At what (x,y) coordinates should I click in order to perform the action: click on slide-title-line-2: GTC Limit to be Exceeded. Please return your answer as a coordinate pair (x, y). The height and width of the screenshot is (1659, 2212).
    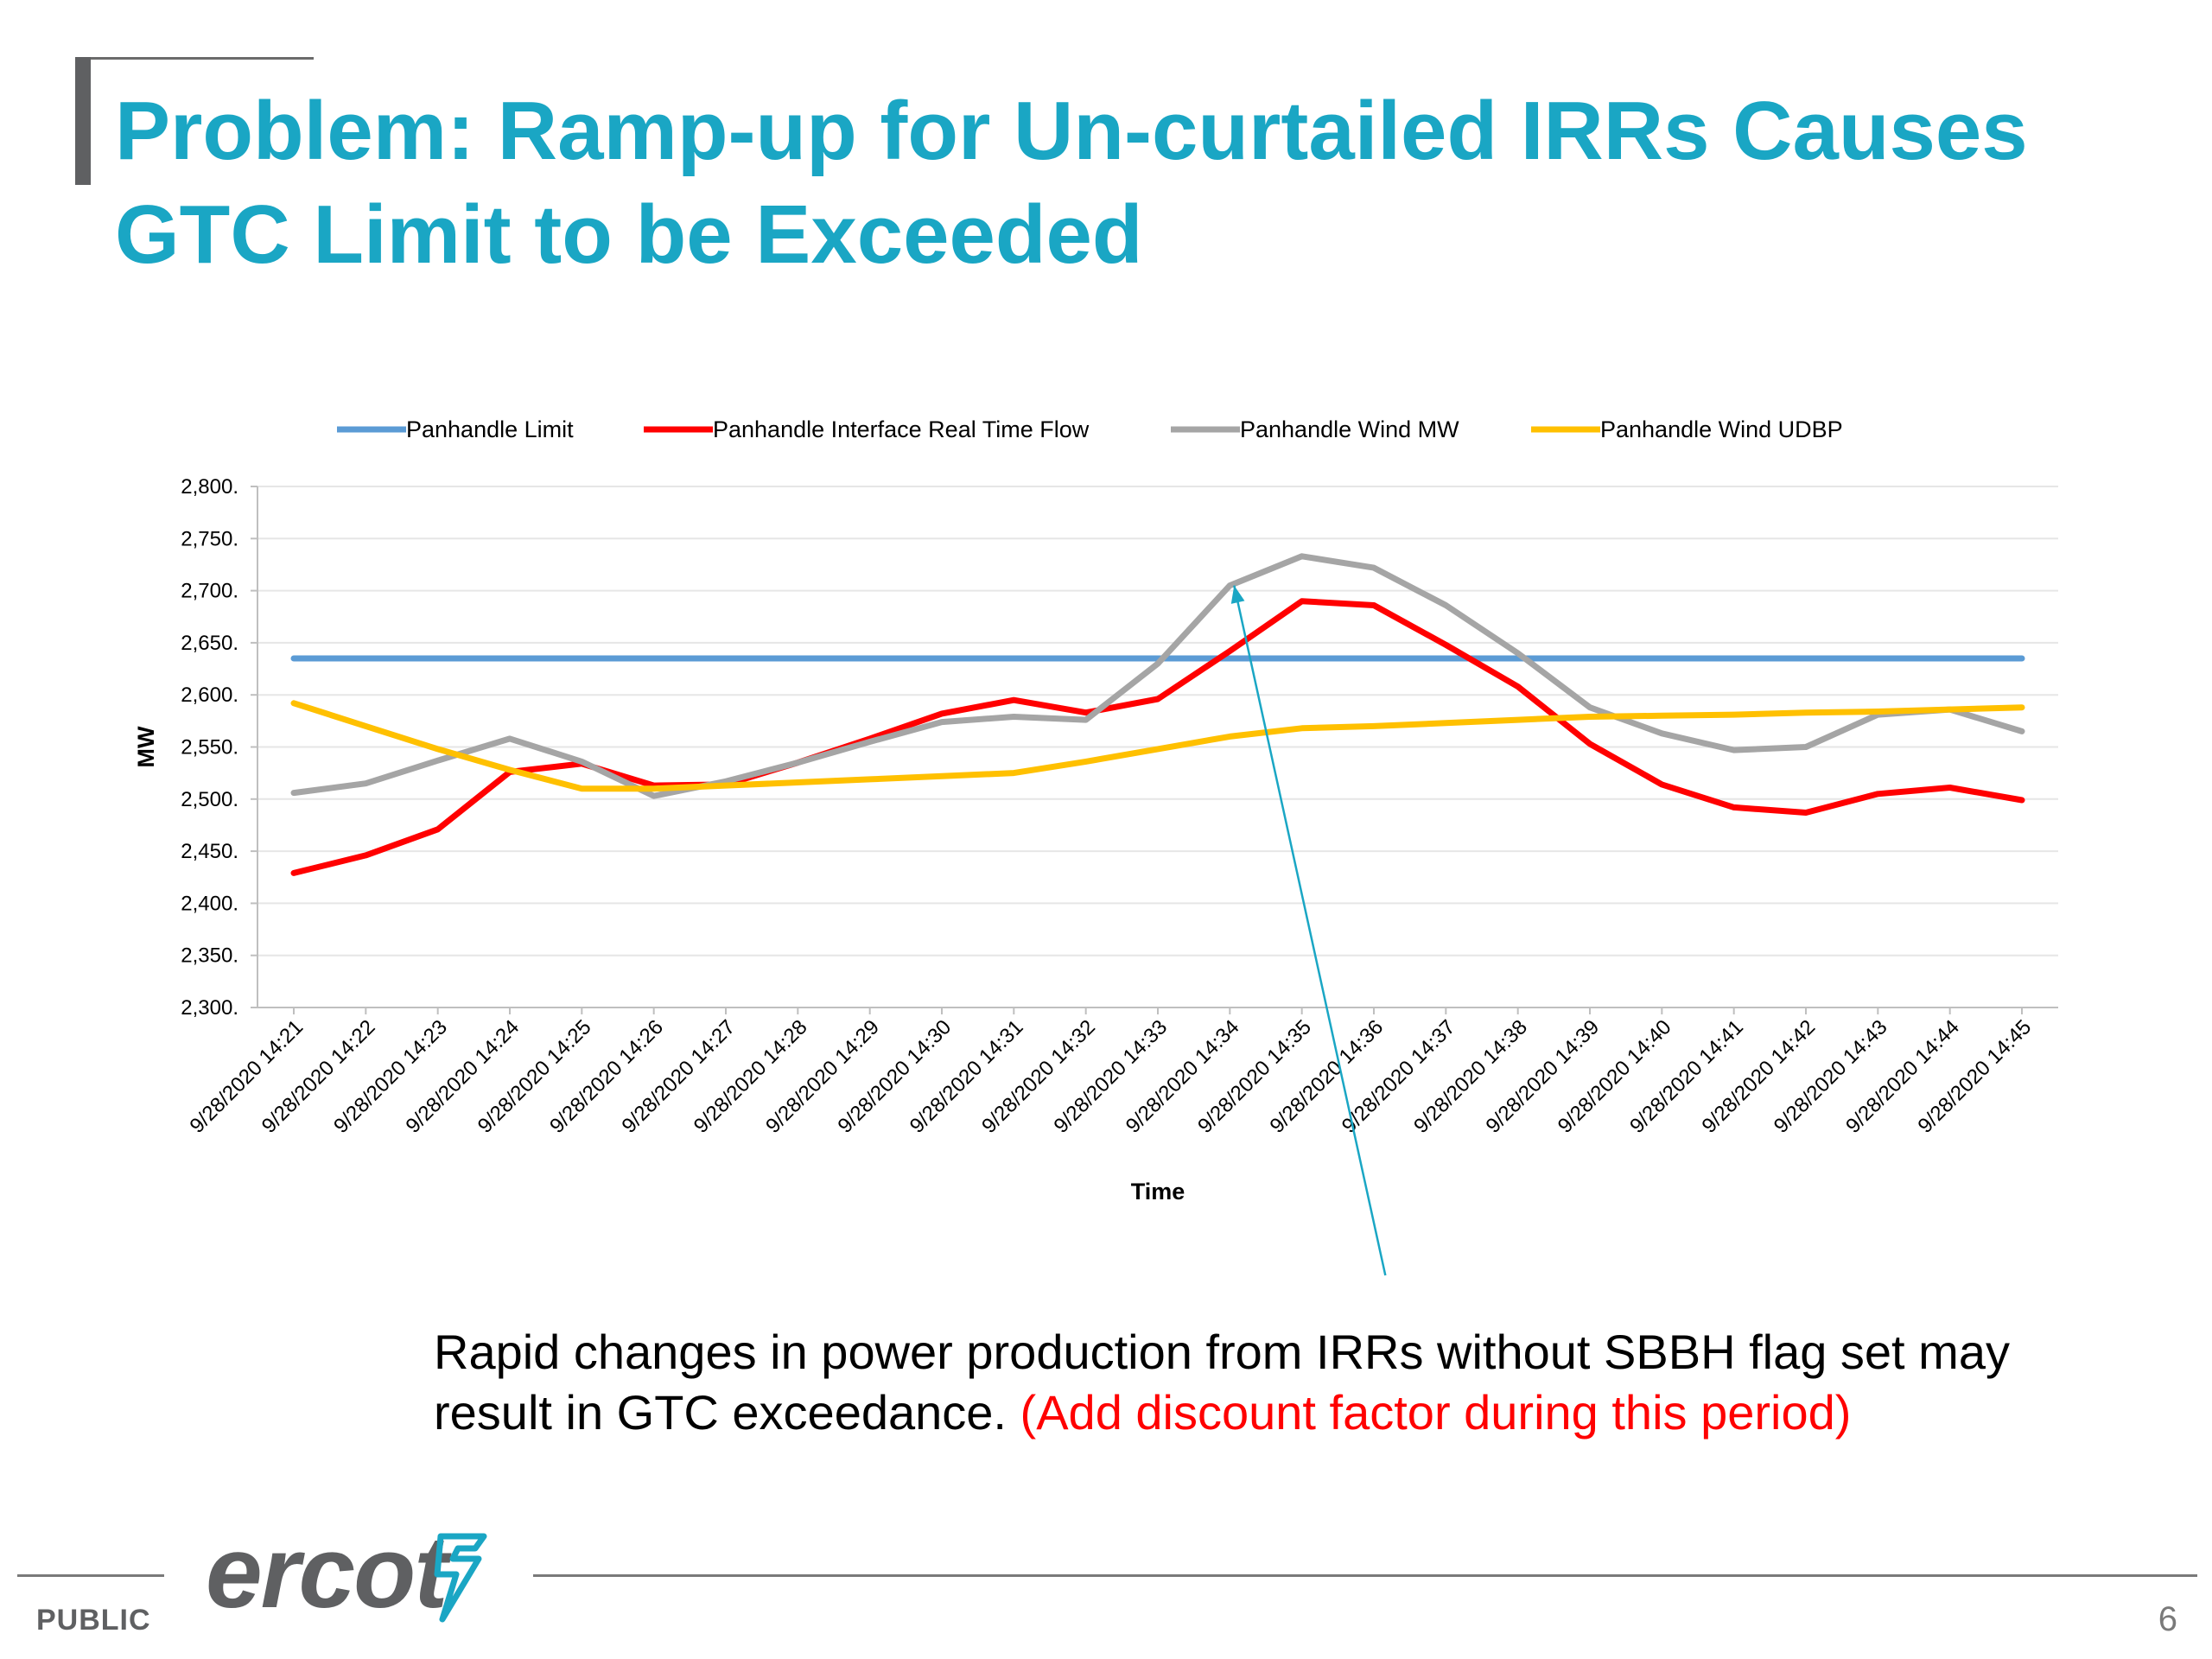
    Looking at the image, I should click on (629, 234).